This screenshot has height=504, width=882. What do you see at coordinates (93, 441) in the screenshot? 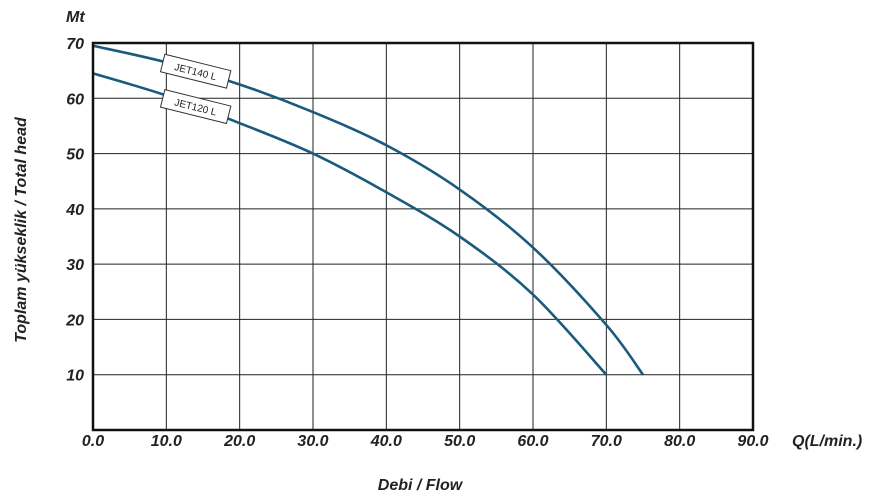
I see `x-tick-label: 0.0` at bounding box center [93, 441].